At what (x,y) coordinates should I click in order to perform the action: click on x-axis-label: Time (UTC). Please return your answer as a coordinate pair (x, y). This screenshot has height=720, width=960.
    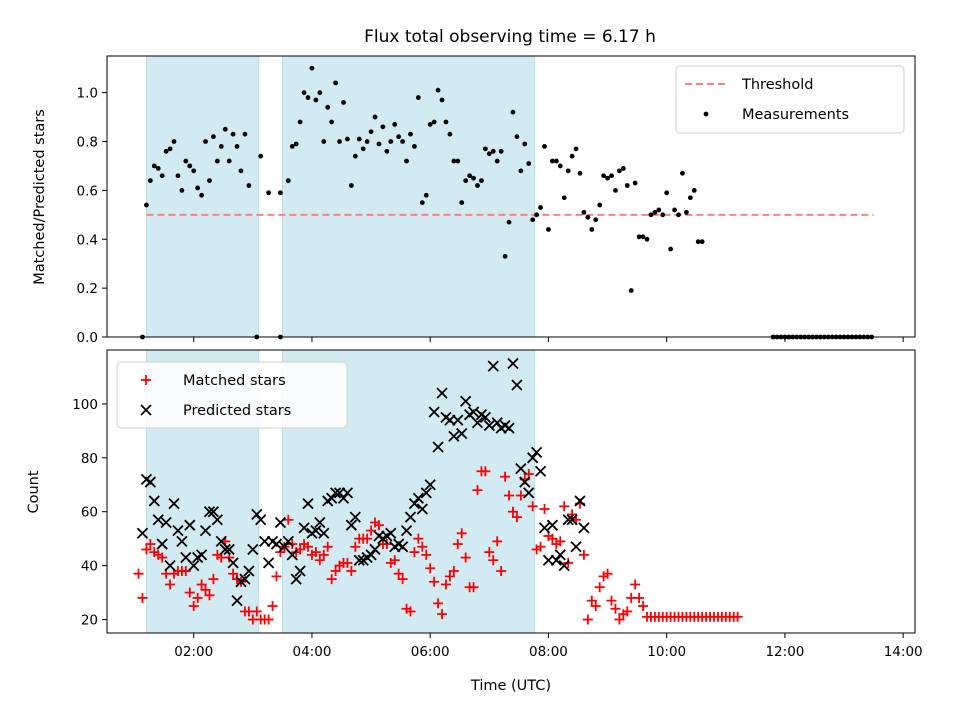
    Looking at the image, I should click on (510, 686).